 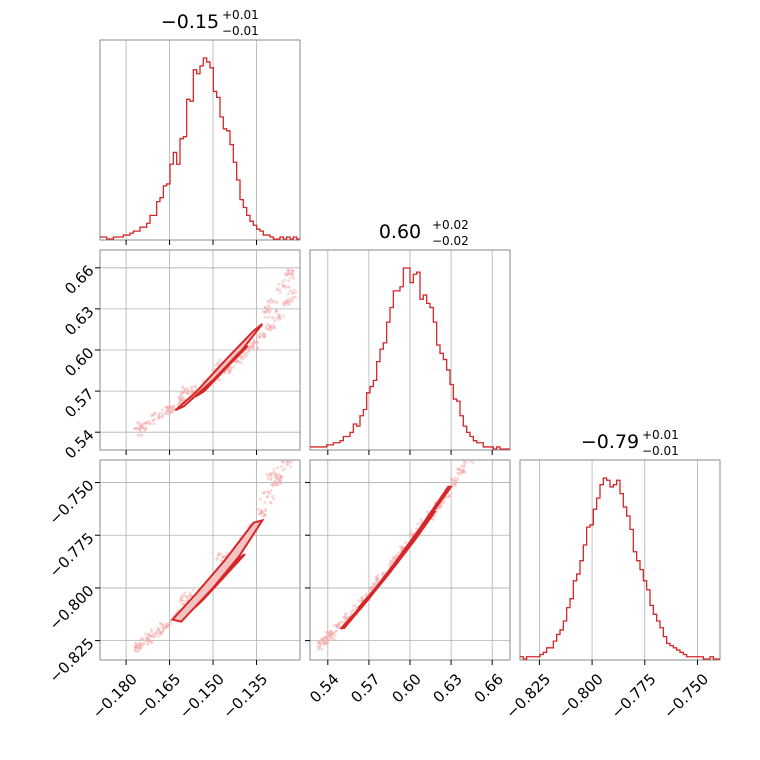 I want to click on title-value: −0.15, so click(x=190, y=22).